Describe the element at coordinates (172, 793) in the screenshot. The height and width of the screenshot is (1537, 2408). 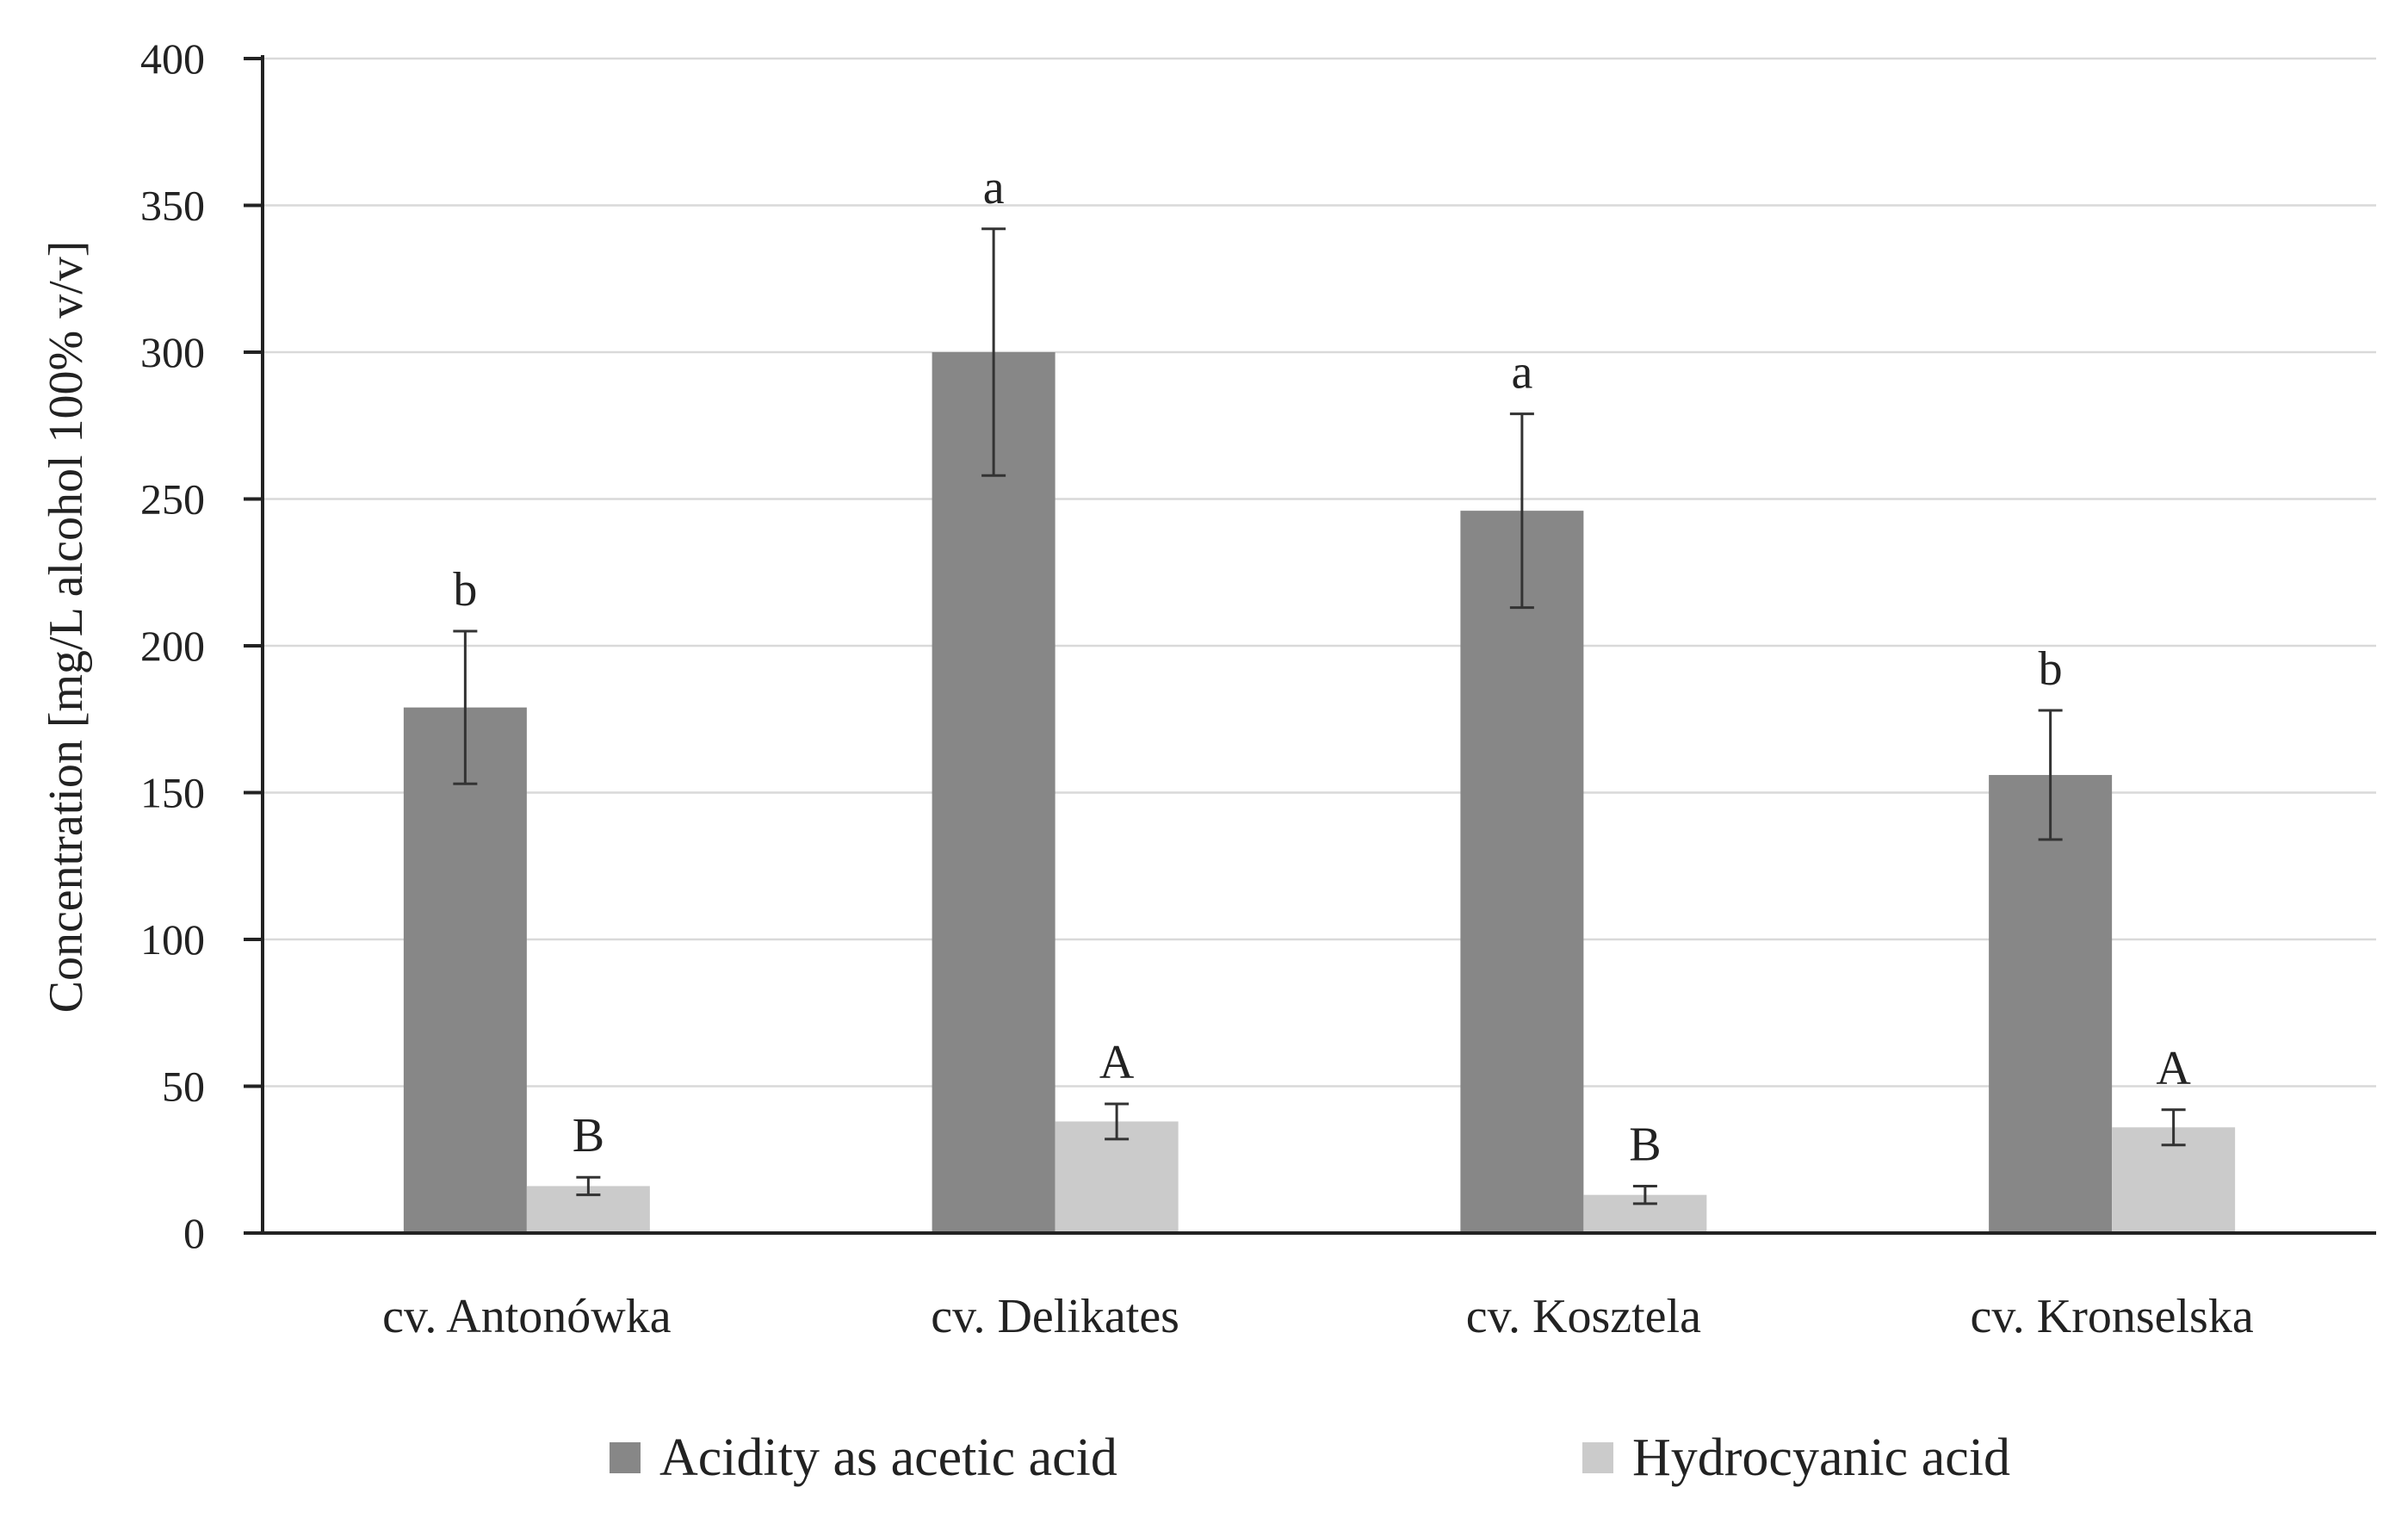
I see `y-tick-label: 150` at that location.